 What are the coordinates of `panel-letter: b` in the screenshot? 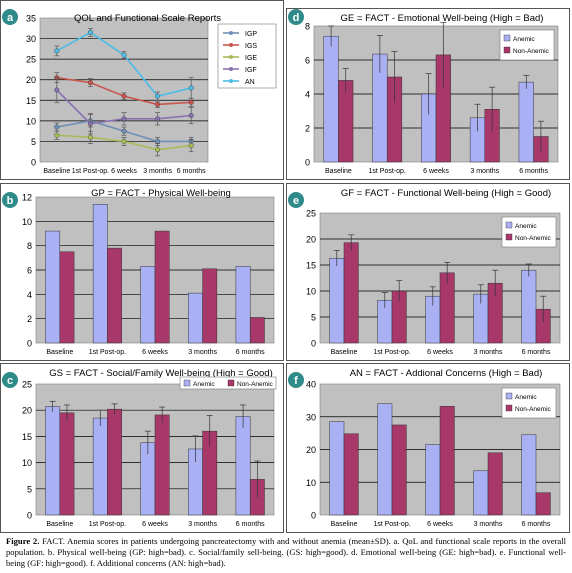 It's located at (10, 201).